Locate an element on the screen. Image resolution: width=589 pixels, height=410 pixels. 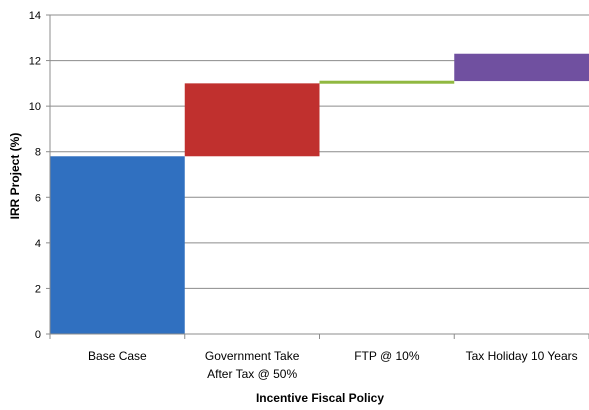
x-axis-title: Incentive Fiscal Policy is located at coordinates (320, 398).